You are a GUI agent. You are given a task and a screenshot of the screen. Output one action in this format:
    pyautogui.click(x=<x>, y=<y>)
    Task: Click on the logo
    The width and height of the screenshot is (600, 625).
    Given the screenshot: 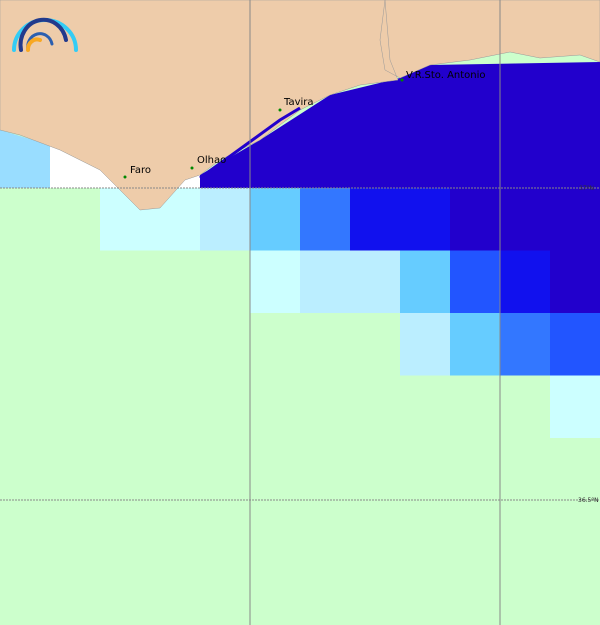 What is the action you would take?
    pyautogui.click(x=45, y=34)
    